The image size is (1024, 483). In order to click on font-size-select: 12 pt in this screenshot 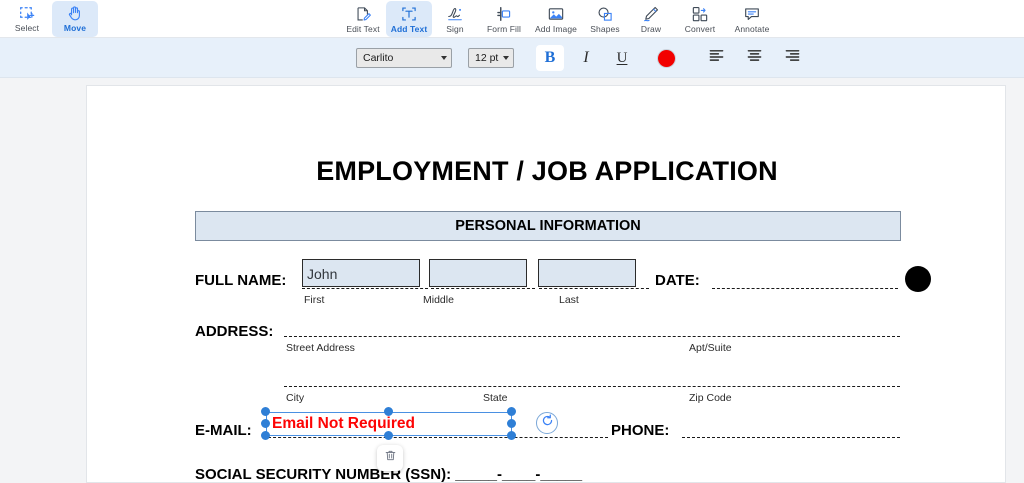, I will do `click(491, 58)`.